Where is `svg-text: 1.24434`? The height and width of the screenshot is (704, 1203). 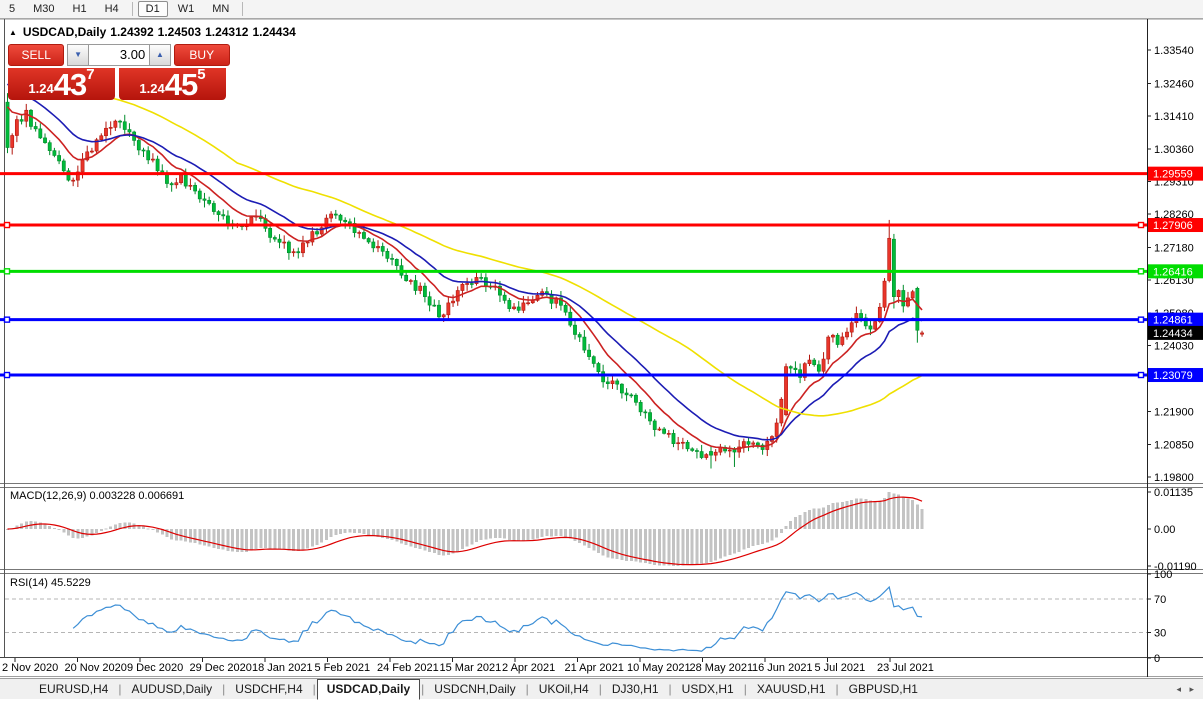 svg-text: 1.24434 is located at coordinates (1173, 334).